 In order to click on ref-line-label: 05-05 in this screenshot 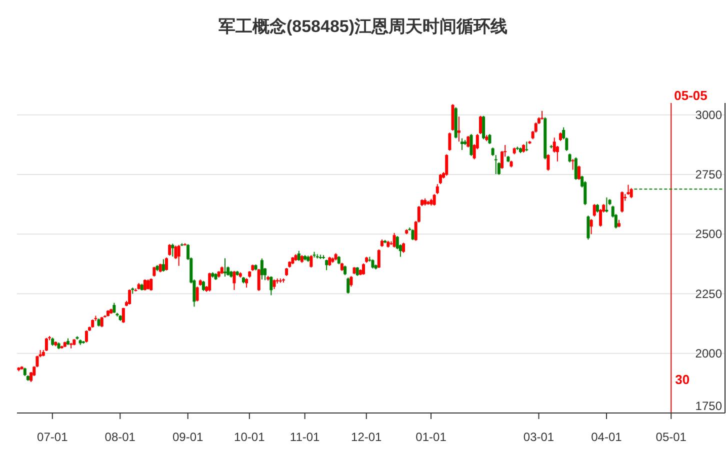, I will do `click(691, 95)`.